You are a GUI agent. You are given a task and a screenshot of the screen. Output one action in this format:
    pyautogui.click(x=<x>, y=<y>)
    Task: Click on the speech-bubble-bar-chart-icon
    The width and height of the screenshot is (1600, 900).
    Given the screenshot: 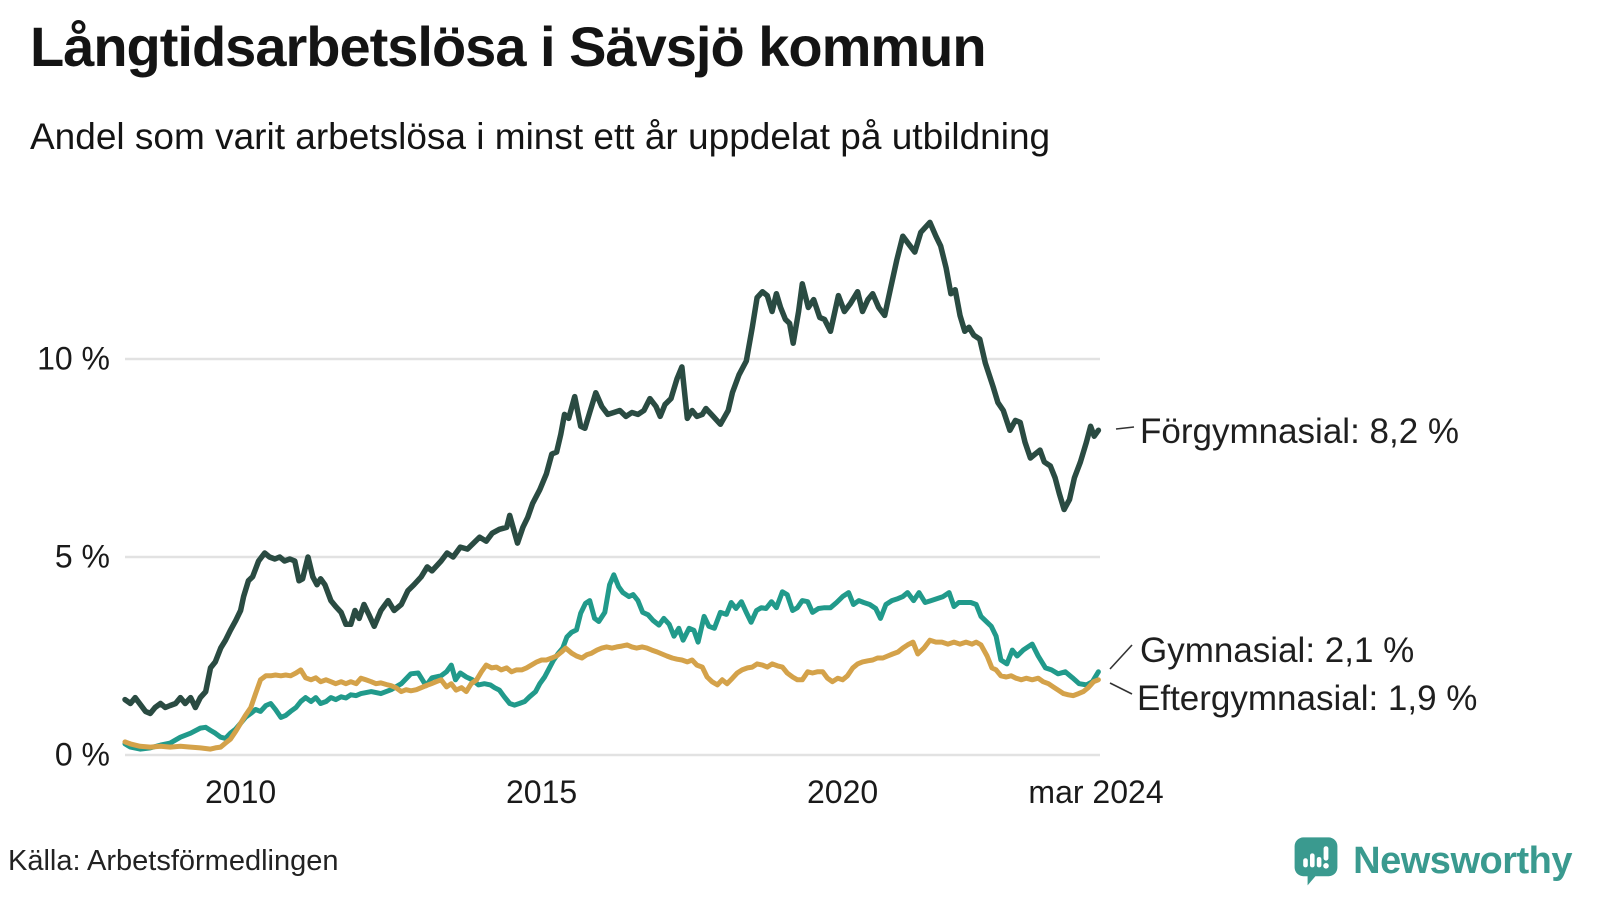 What is the action you would take?
    pyautogui.click(x=1316, y=861)
    